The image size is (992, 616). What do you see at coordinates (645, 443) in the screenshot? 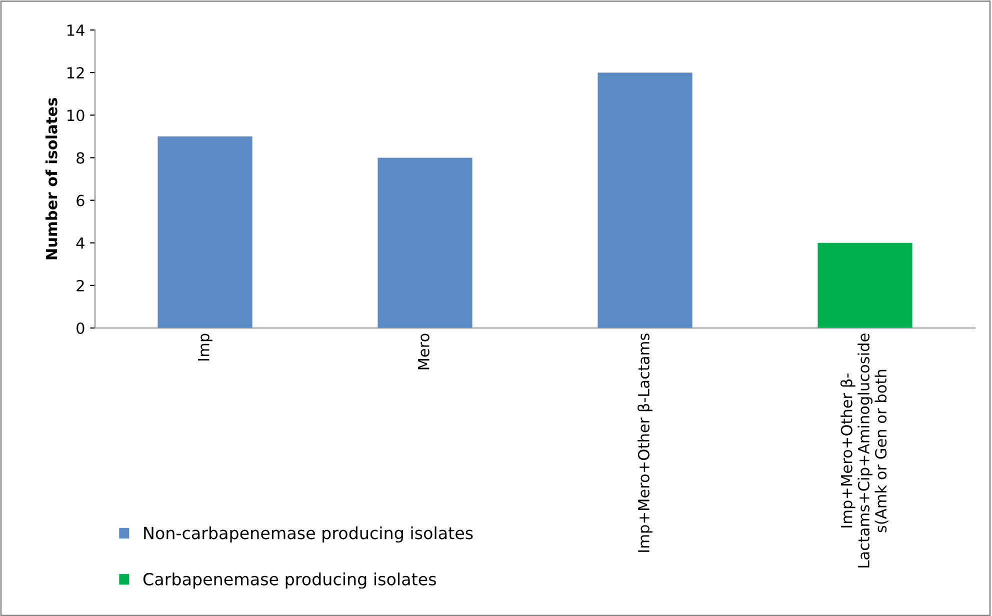
I see `x-tick-label: Imp+Mero+Other β-Lactams` at bounding box center [645, 443].